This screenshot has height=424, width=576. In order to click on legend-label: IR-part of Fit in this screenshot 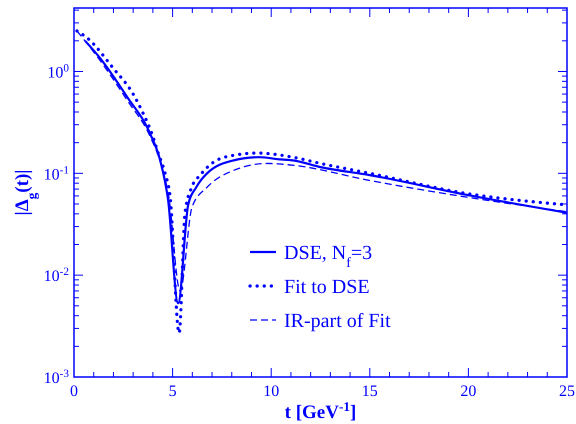, I will do `click(338, 321)`.